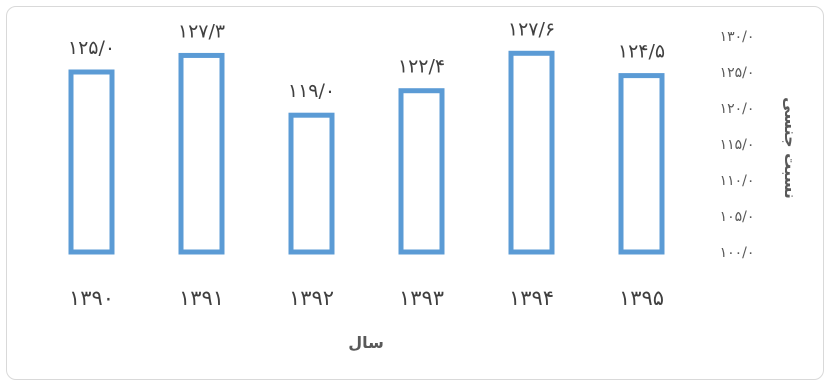  I want to click on data-label-1: ۱۲۵/۰, so click(91, 48).